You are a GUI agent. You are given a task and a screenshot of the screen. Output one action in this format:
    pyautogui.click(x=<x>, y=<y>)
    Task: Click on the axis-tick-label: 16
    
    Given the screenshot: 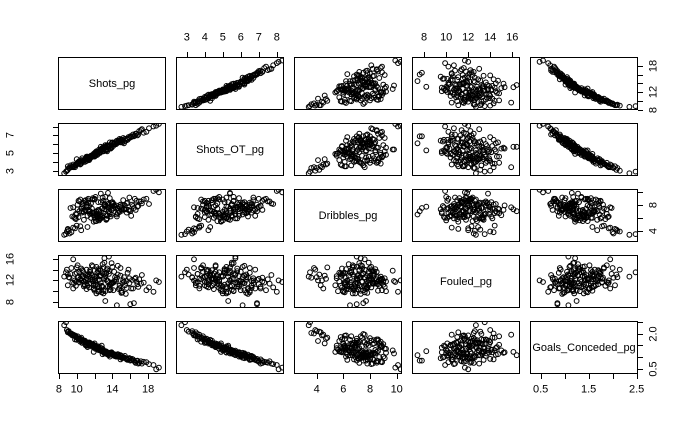 What is the action you would take?
    pyautogui.click(x=512, y=37)
    